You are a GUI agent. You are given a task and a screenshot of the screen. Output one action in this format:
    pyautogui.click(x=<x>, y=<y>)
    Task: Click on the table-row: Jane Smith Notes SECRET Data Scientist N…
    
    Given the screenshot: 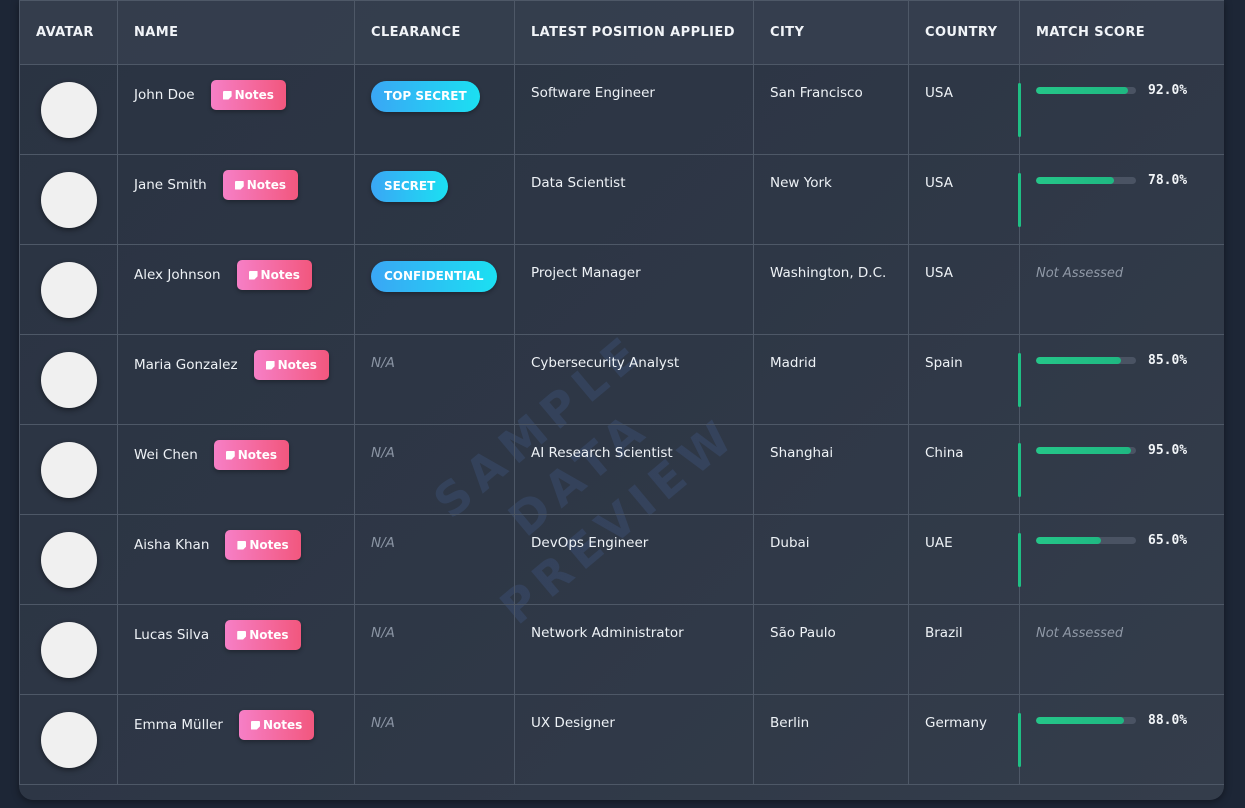 What is the action you would take?
    pyautogui.click(x=621, y=199)
    